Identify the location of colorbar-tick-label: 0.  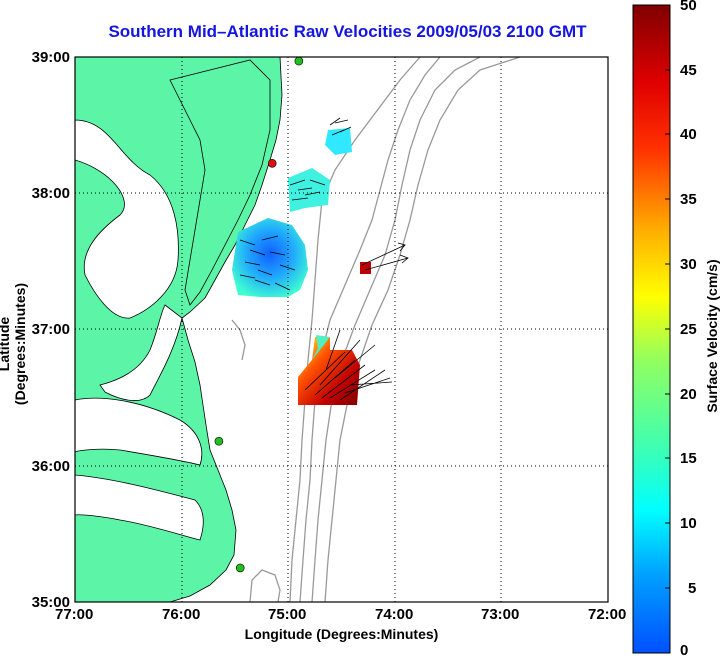
(684, 650).